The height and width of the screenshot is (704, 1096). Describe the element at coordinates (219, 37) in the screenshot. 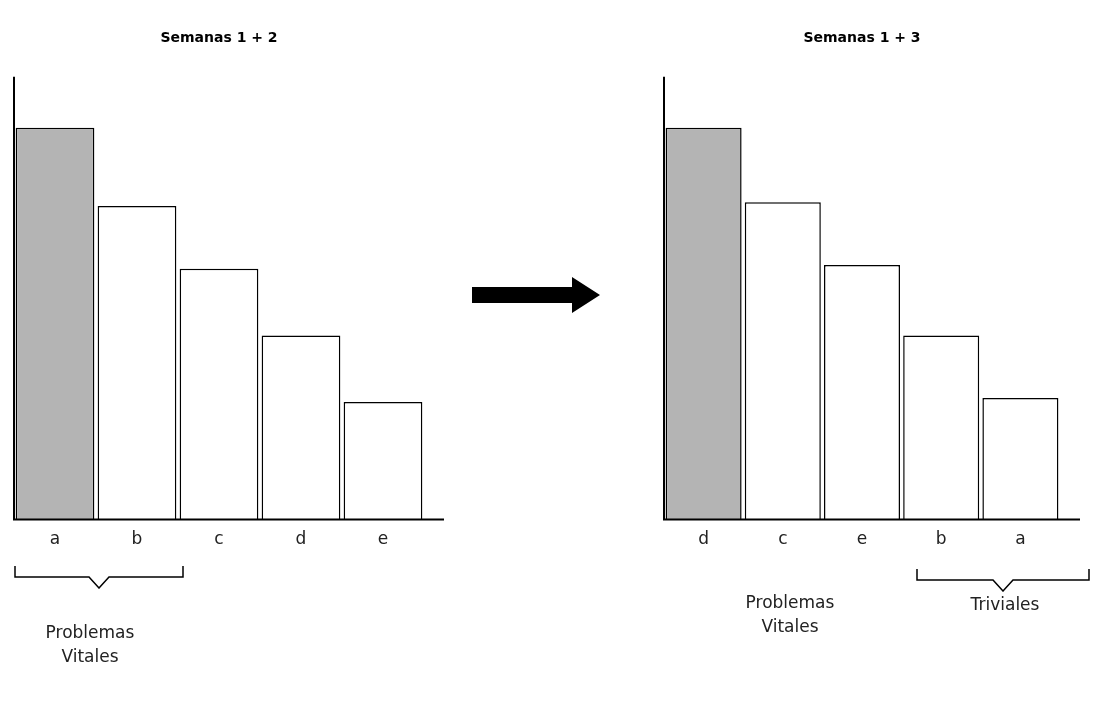

I see `chart-title: Semanas 1 + 2` at that location.